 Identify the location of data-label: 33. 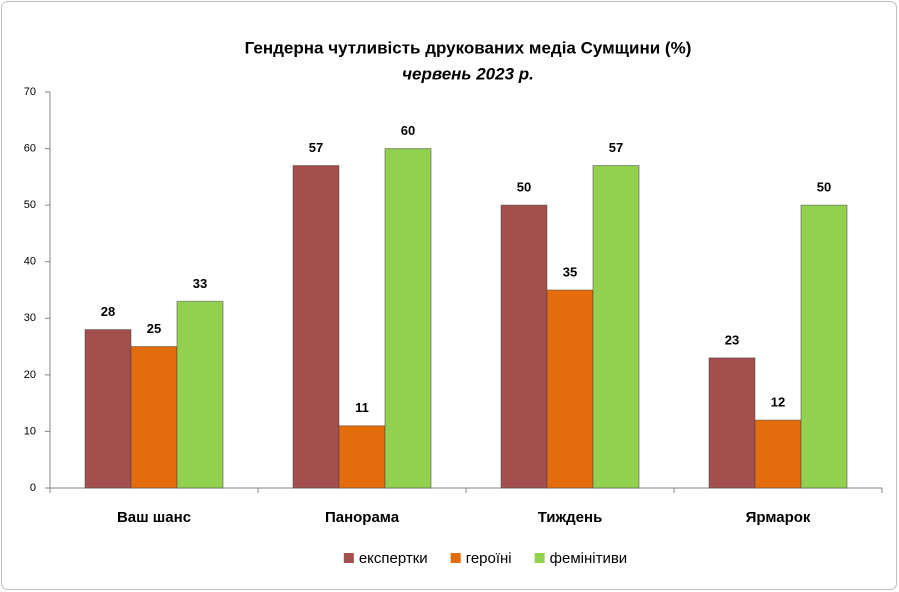
(200, 283).